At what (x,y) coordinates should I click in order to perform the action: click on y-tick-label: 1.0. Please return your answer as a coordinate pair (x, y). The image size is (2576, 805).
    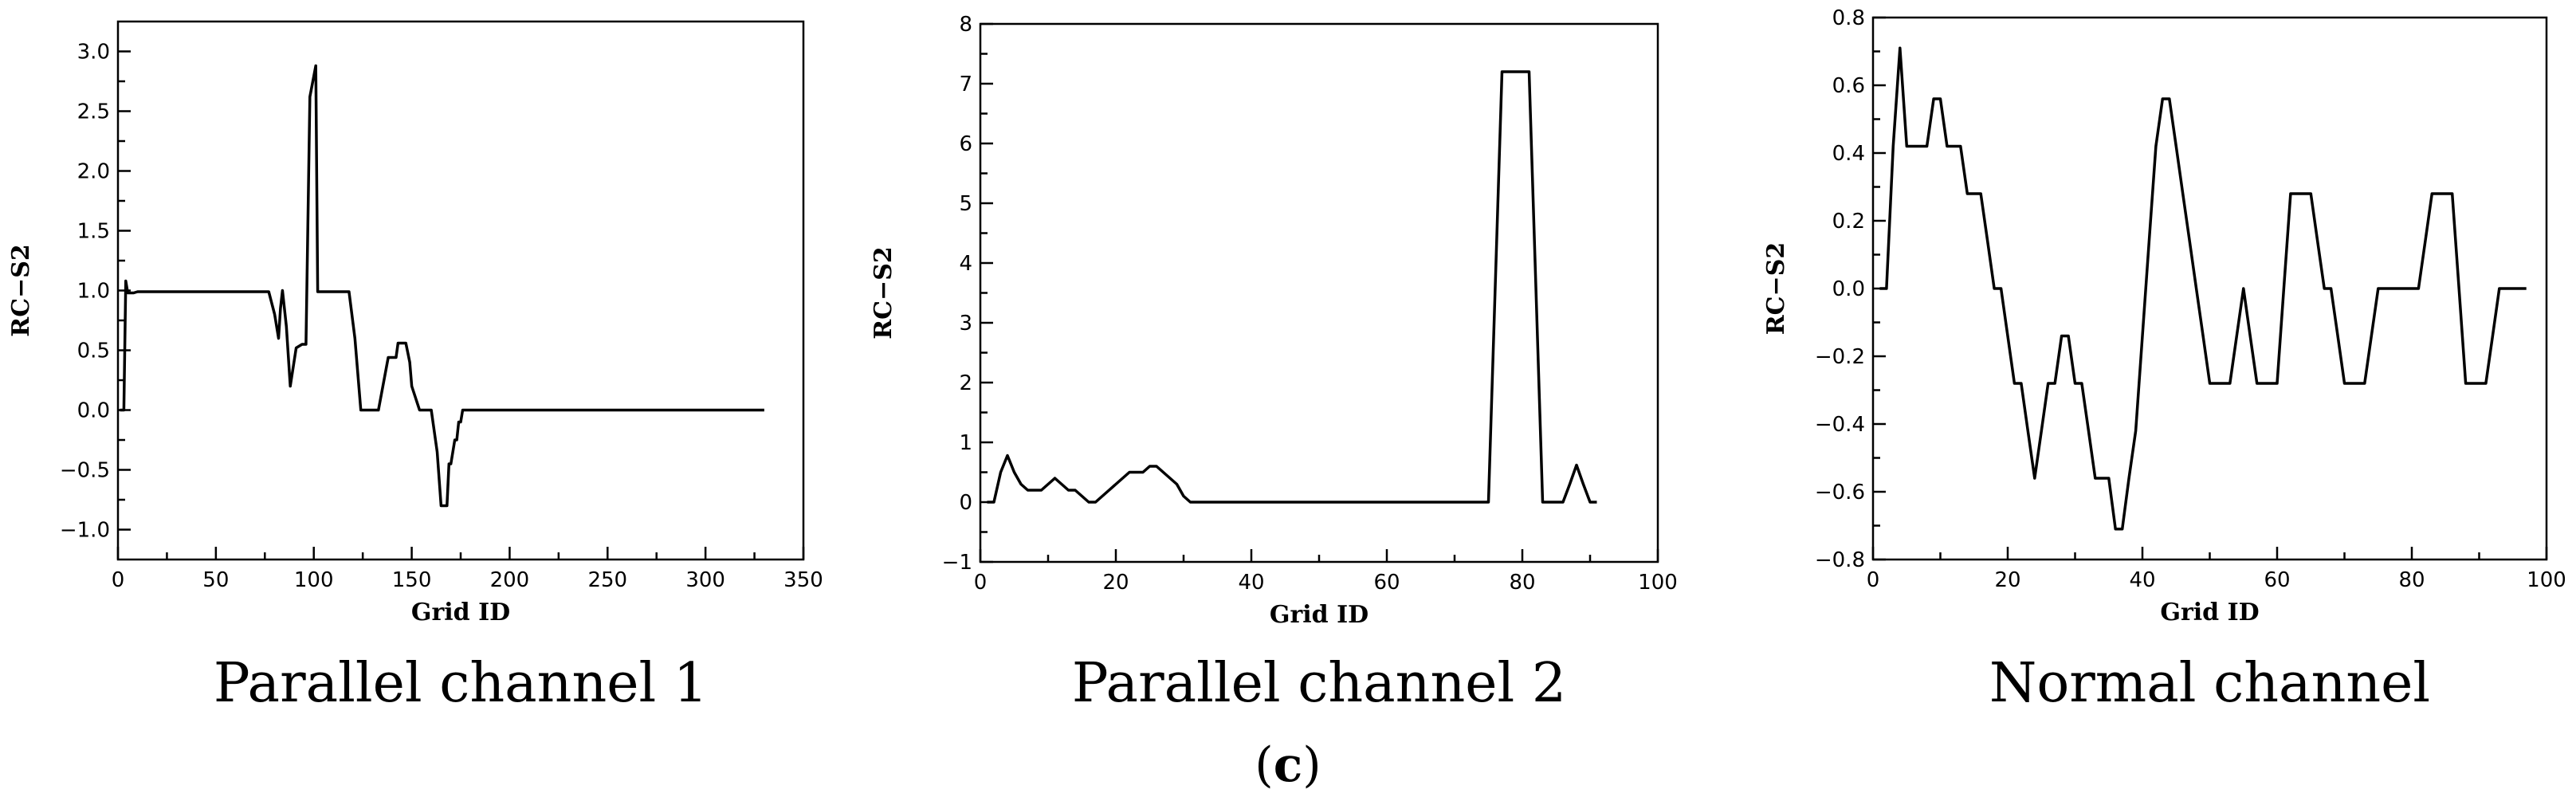
    Looking at the image, I should click on (93, 292).